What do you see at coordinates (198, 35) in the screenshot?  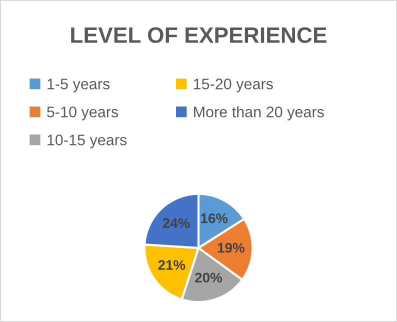 I see `chart-title: LEVEL OF EXPERIENCE` at bounding box center [198, 35].